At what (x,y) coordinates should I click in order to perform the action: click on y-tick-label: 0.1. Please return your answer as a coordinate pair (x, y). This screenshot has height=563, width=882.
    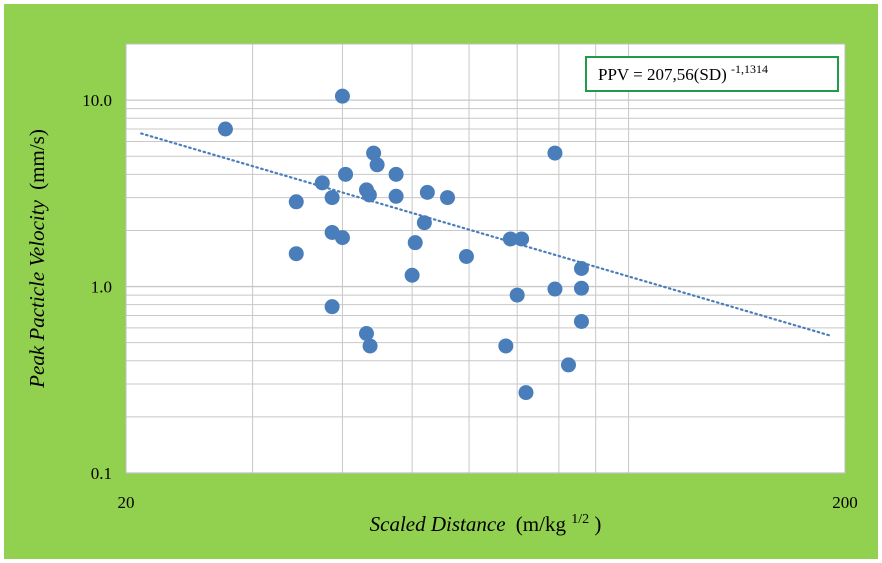
    Looking at the image, I should click on (101, 473).